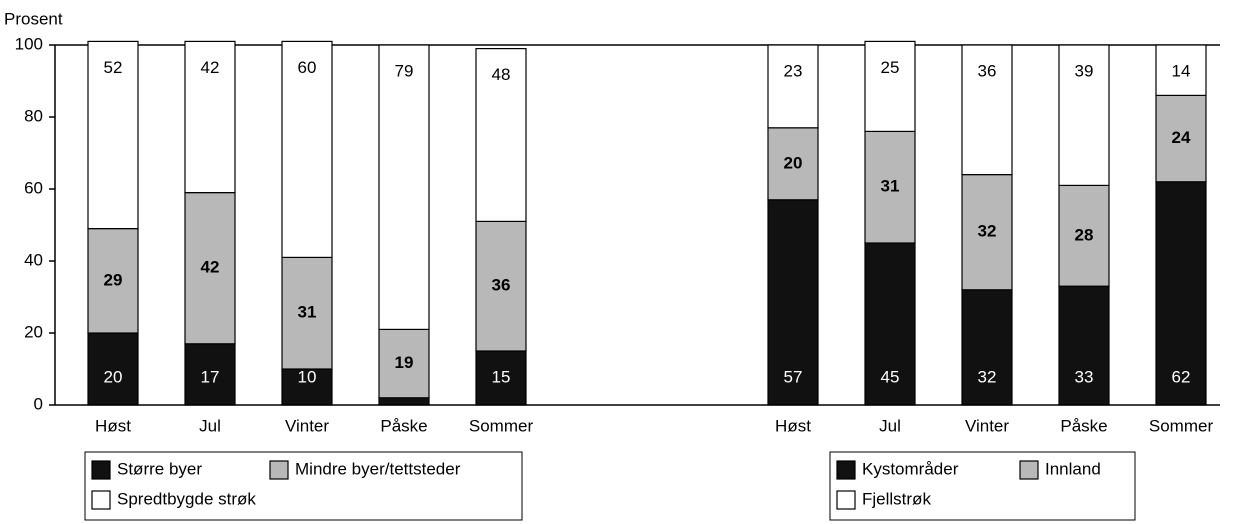 This screenshot has height=524, width=1237. What do you see at coordinates (113, 67) in the screenshot?
I see `data-label: 52` at bounding box center [113, 67].